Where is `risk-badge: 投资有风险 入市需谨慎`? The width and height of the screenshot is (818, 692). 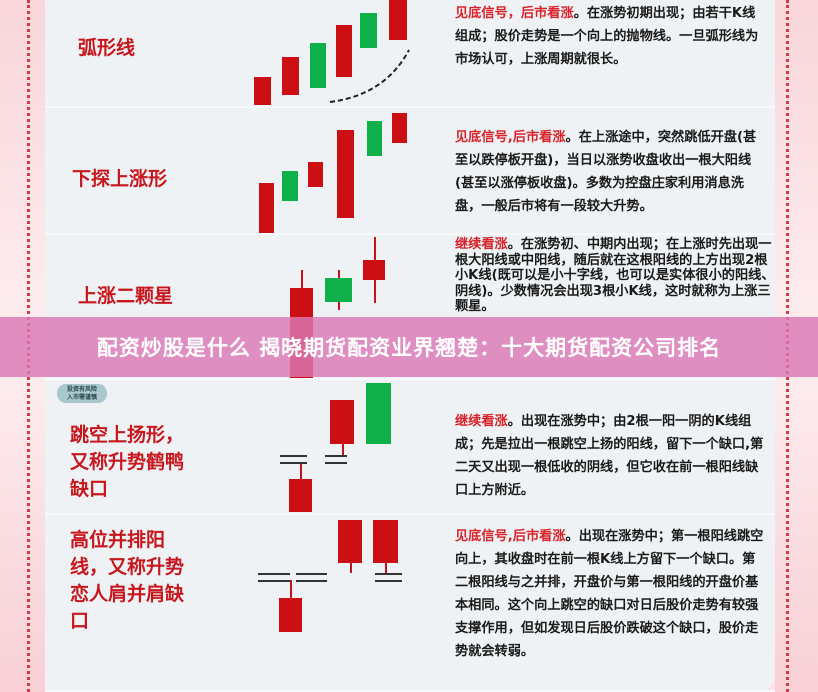 risk-badge: 投资有风险 入市需谨慎 is located at coordinates (82, 393).